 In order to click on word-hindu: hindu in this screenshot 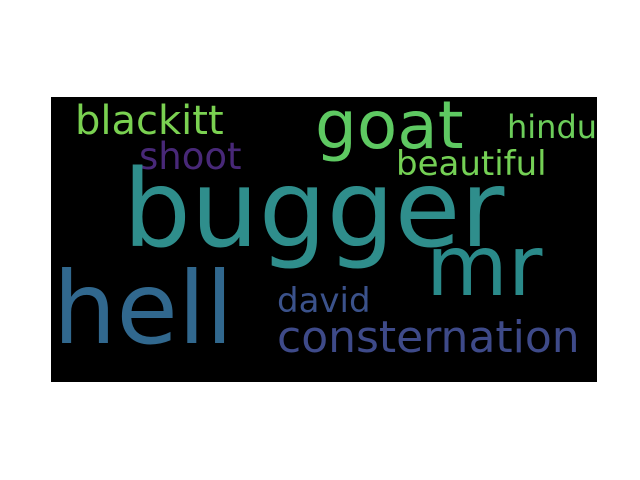, I will do `click(552, 127)`.